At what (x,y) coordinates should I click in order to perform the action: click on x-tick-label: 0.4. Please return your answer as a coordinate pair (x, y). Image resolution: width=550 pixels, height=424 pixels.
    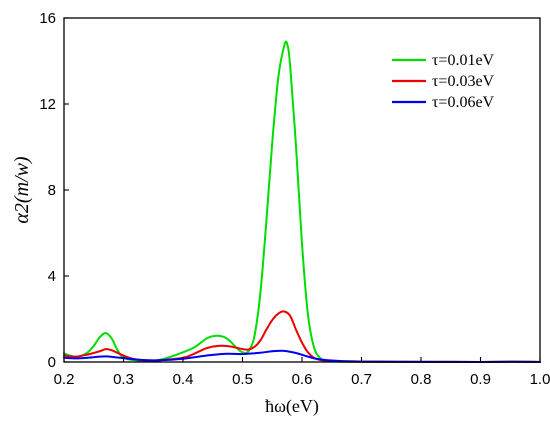
    Looking at the image, I should click on (183, 379).